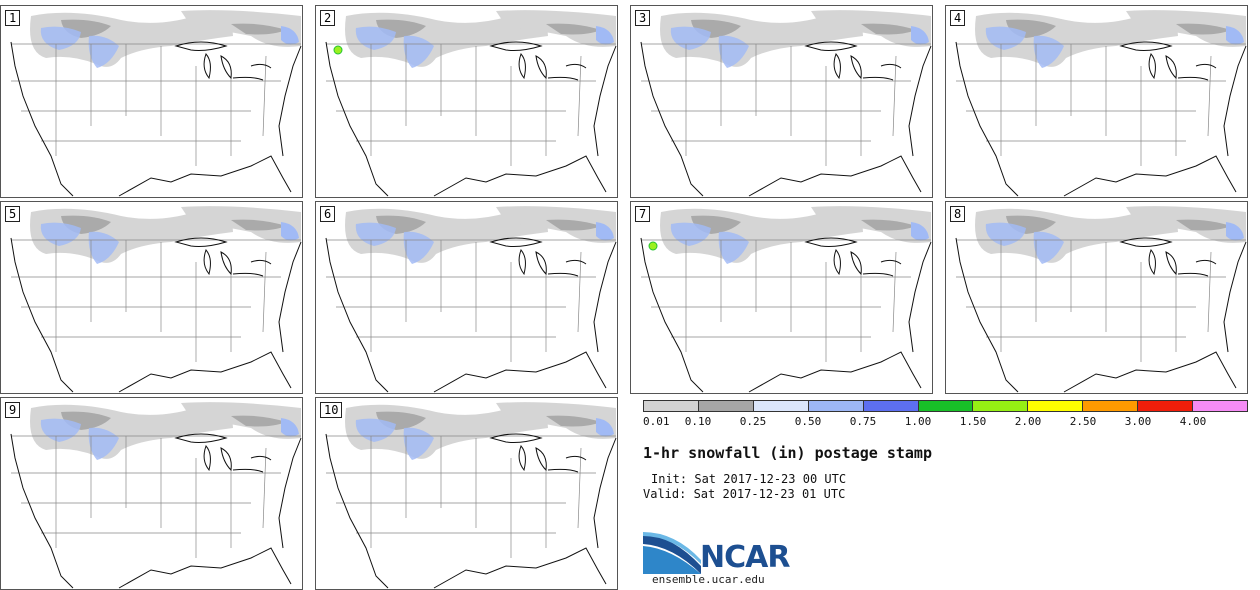  Describe the element at coordinates (958, 18) in the screenshot. I see `member-number: 4` at that location.